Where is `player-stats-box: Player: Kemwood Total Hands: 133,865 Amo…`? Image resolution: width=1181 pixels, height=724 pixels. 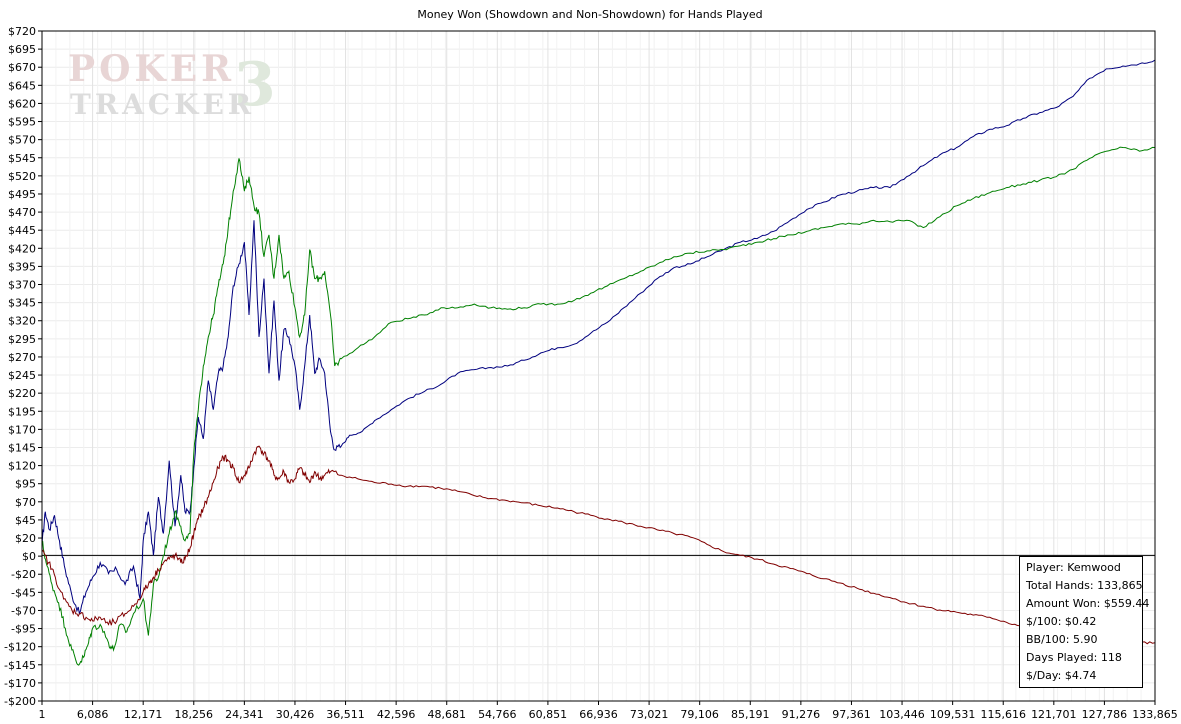
player-stats-box: Player: Kemwood Total Hands: 133,865 Amo… is located at coordinates (1084, 622).